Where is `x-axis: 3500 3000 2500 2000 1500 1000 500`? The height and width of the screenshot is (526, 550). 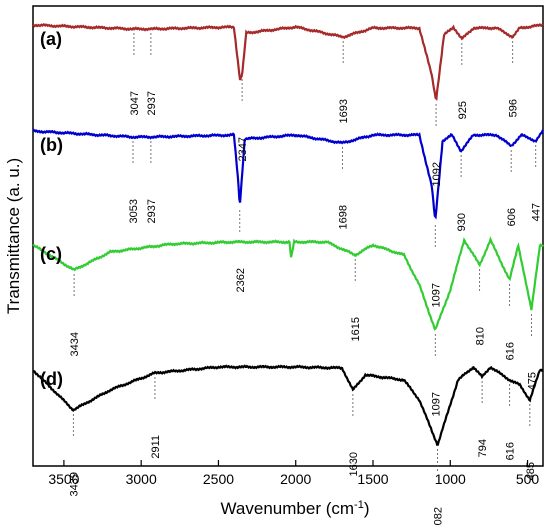
x-axis: 3500 3000 2500 2000 1500 1000 500 is located at coordinates (293, 473).